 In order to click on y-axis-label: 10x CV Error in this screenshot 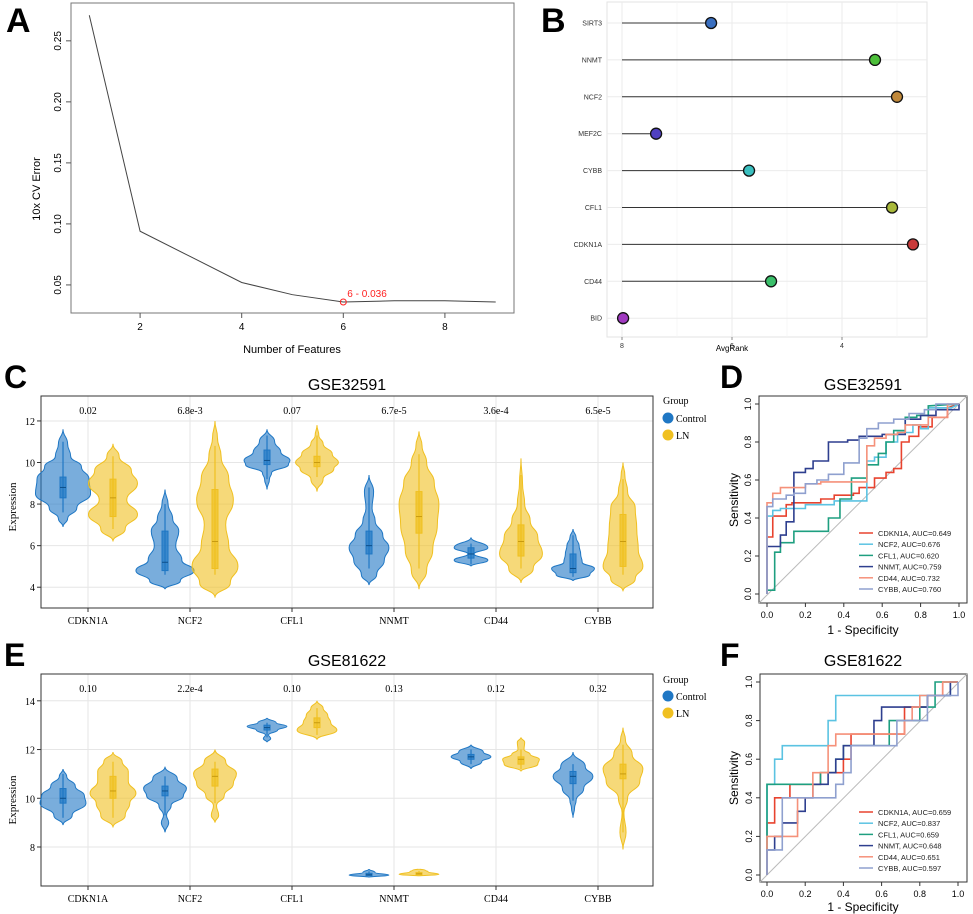, I will do `click(37, 189)`.